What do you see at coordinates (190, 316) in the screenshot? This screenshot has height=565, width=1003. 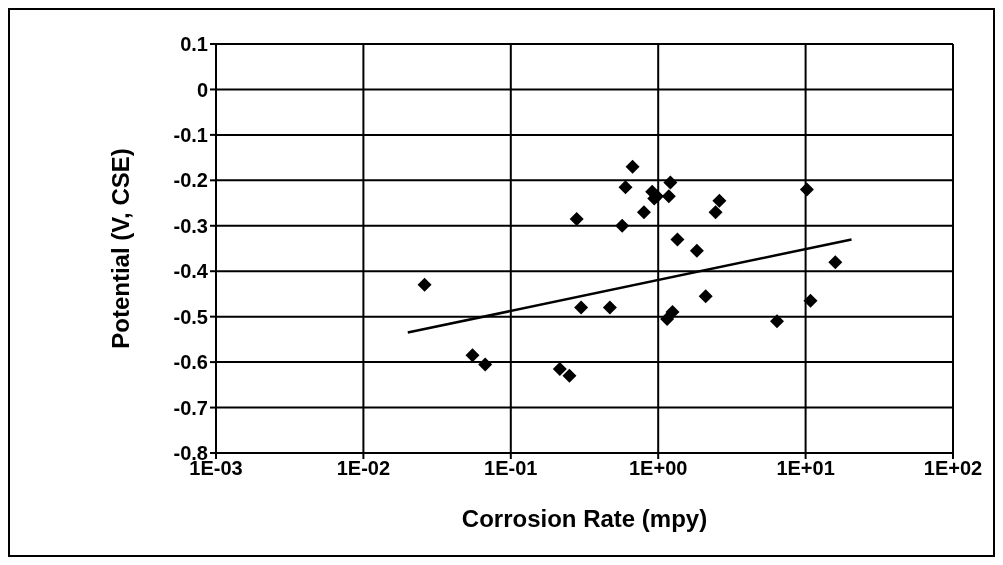 I see `y-tick-label: -0.5` at bounding box center [190, 316].